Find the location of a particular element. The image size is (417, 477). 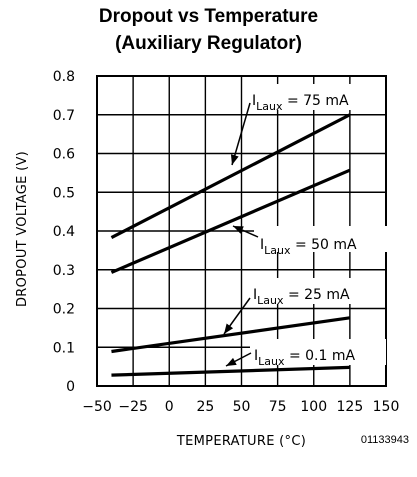

y-tick-labels: 0 0.1 0.2 0.3 0.4 0.5 0.6 0.7 0.8 is located at coordinates (64, 232).